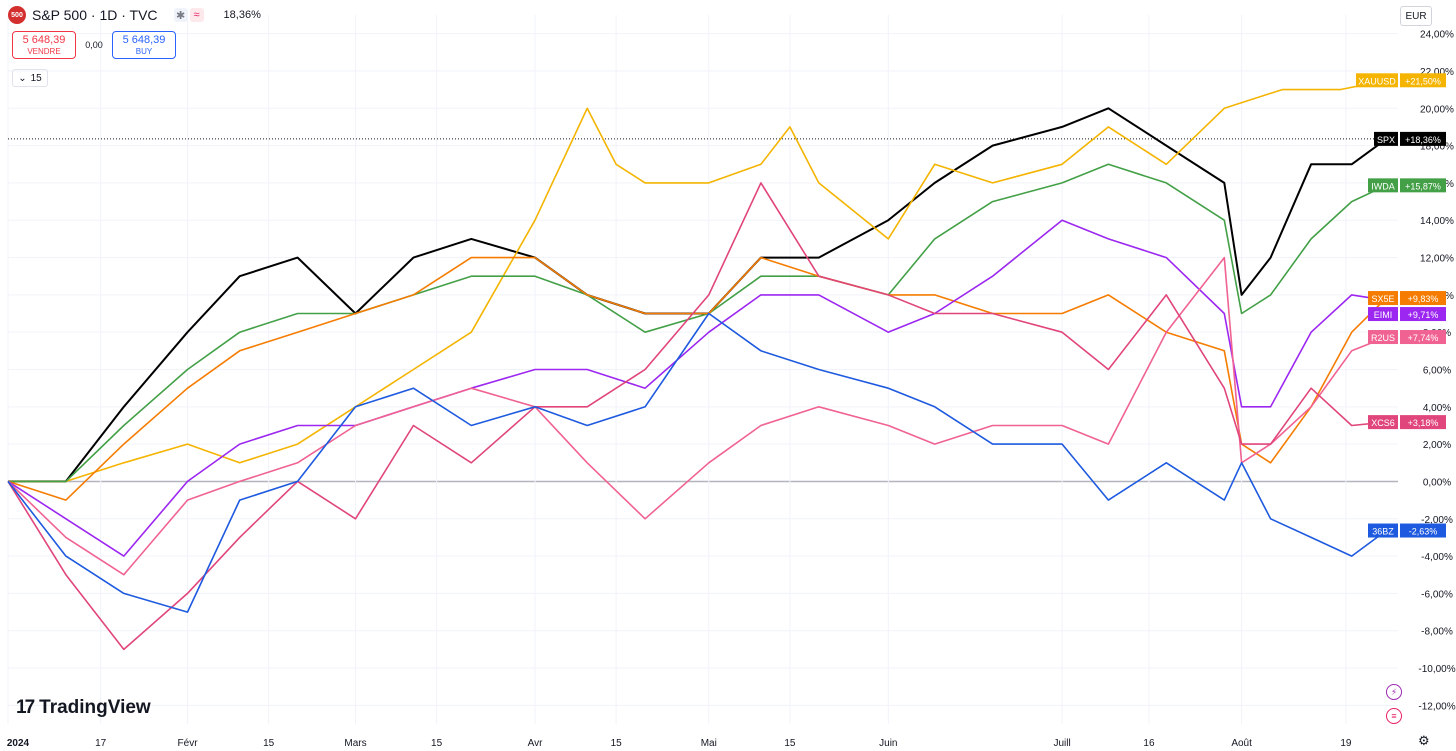  What do you see at coordinates (1423, 186) in the screenshot?
I see `series-value-label: +15,87%` at bounding box center [1423, 186].